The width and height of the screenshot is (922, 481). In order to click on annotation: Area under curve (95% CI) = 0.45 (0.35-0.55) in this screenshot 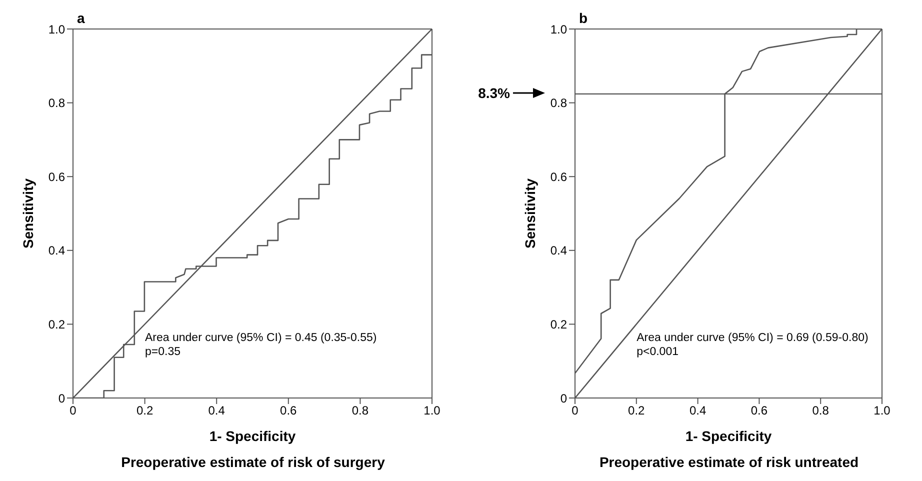, I will do `click(261, 338)`.